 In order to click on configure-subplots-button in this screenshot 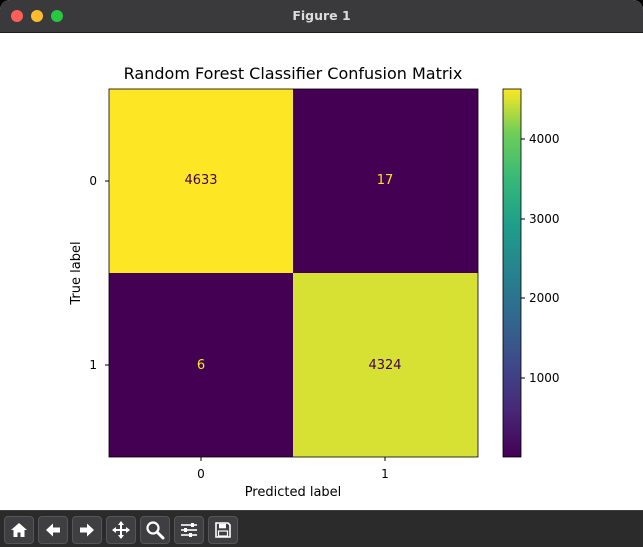, I will do `click(189, 530)`.